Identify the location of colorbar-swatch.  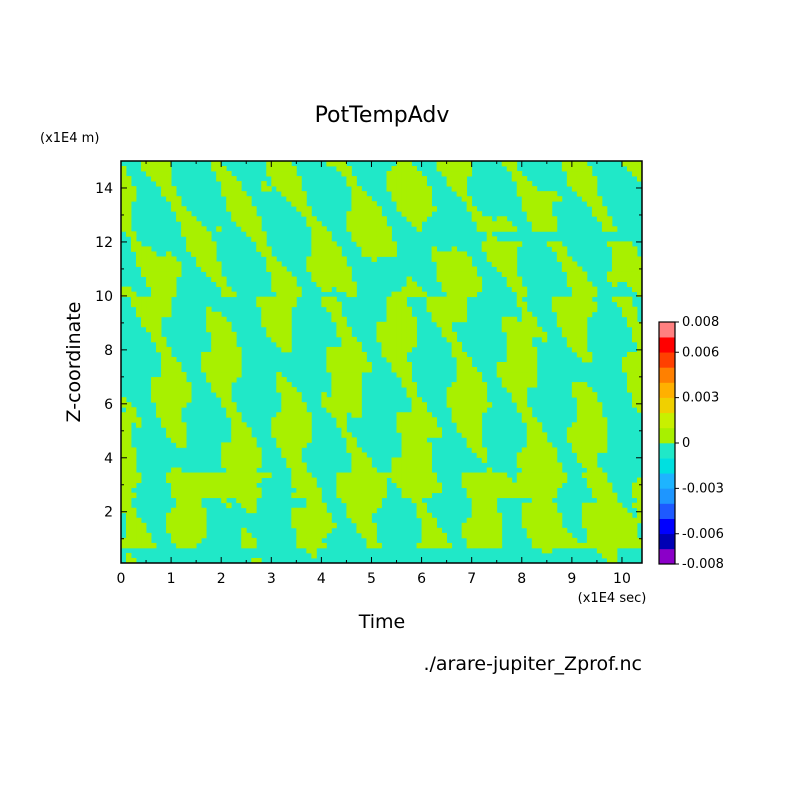
(667, 390).